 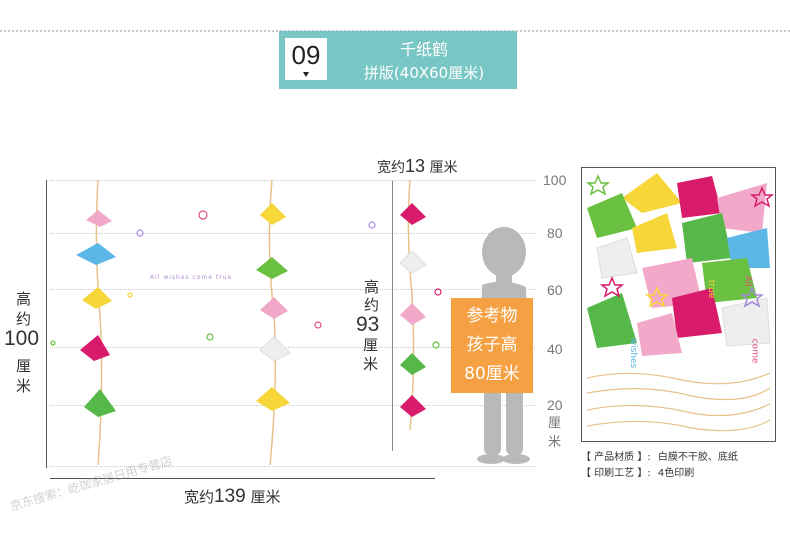 What do you see at coordinates (555, 290) in the screenshot?
I see `scale-tick-60: 60` at bounding box center [555, 290].